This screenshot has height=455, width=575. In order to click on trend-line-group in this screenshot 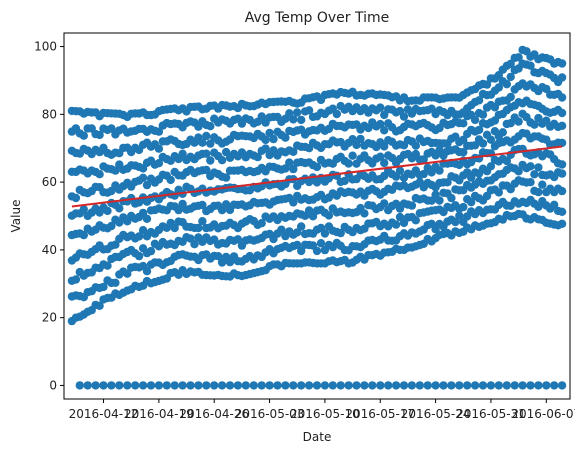, I will do `click(317, 176)`.